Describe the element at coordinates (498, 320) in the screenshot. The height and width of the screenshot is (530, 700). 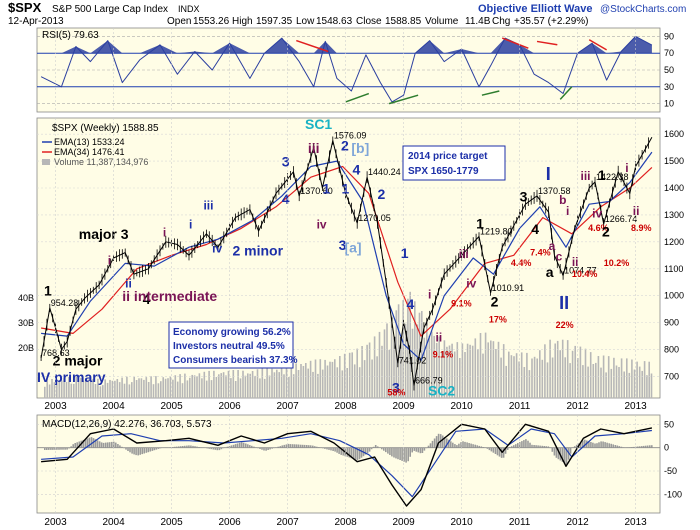
I see `wave-label: 17%` at that location.